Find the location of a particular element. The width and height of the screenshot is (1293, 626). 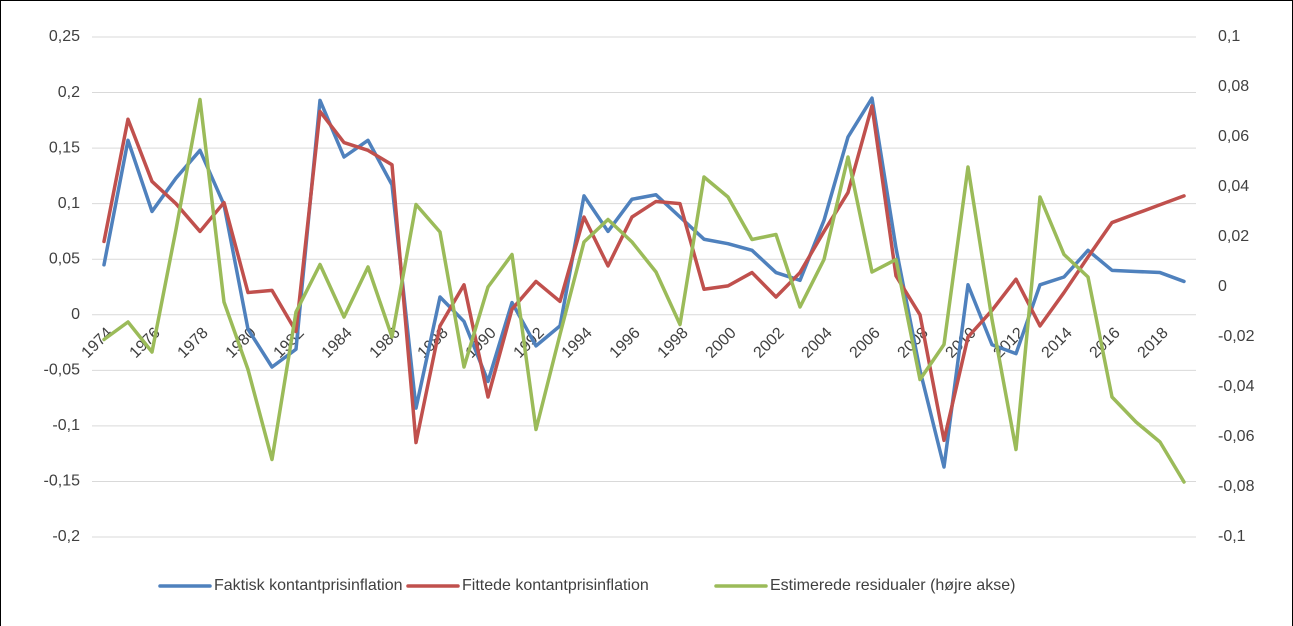

y2-tick-label: 0,04 is located at coordinates (1233, 186).